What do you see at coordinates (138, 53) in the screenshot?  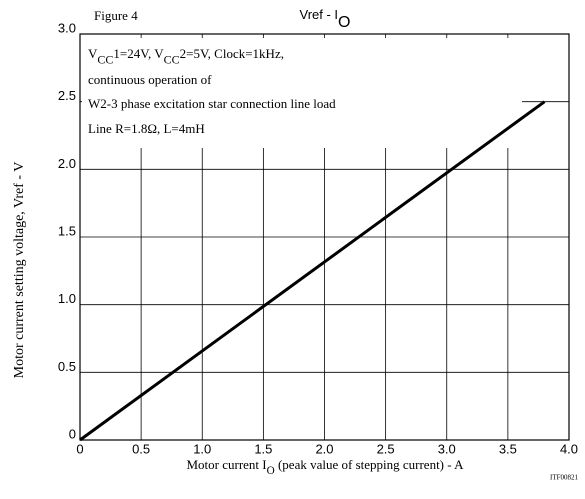 I see `text-segment: 1=24V, V` at bounding box center [138, 53].